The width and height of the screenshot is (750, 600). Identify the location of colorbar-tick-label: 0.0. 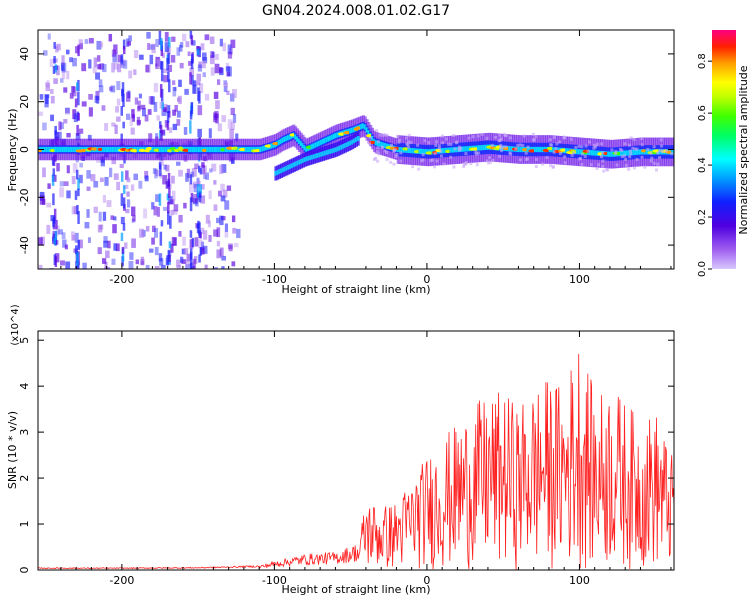
(702, 269).